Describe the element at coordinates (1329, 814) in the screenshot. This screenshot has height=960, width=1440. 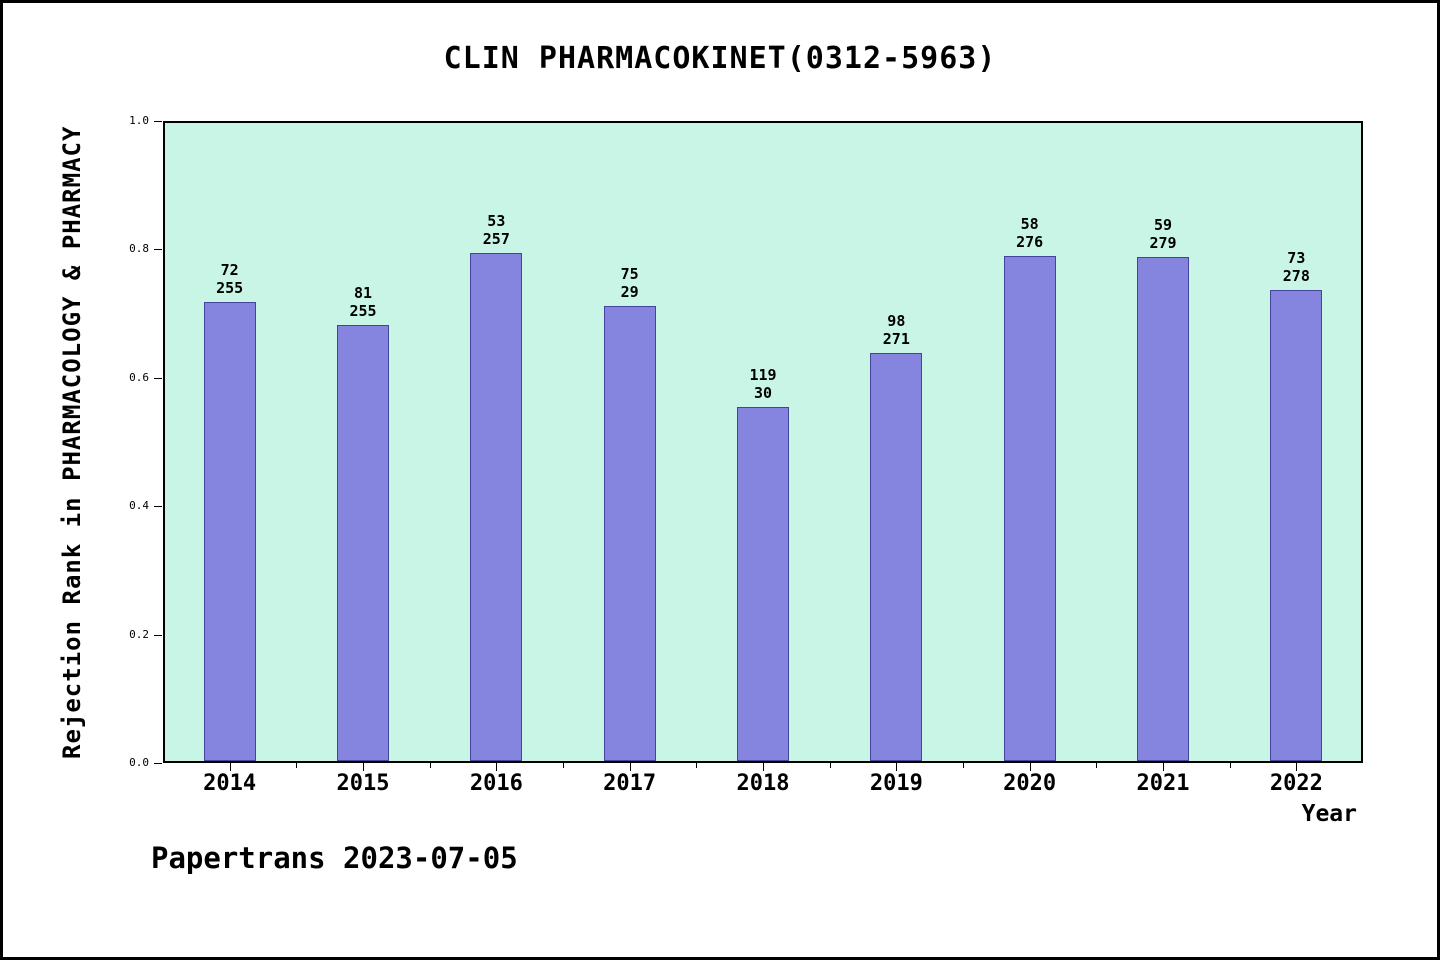
I see `x-axis-label: Year` at that location.